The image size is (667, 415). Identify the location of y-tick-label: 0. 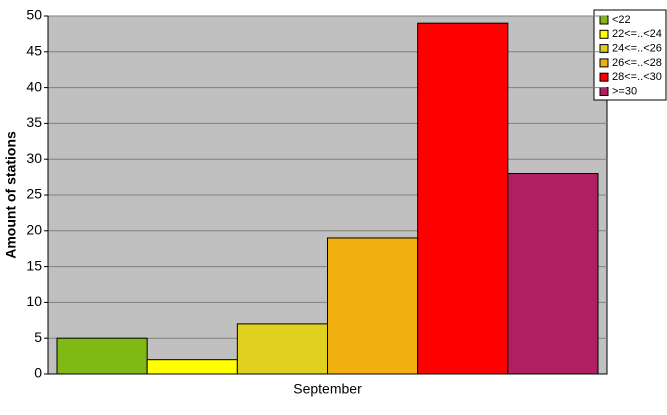
(38, 373).